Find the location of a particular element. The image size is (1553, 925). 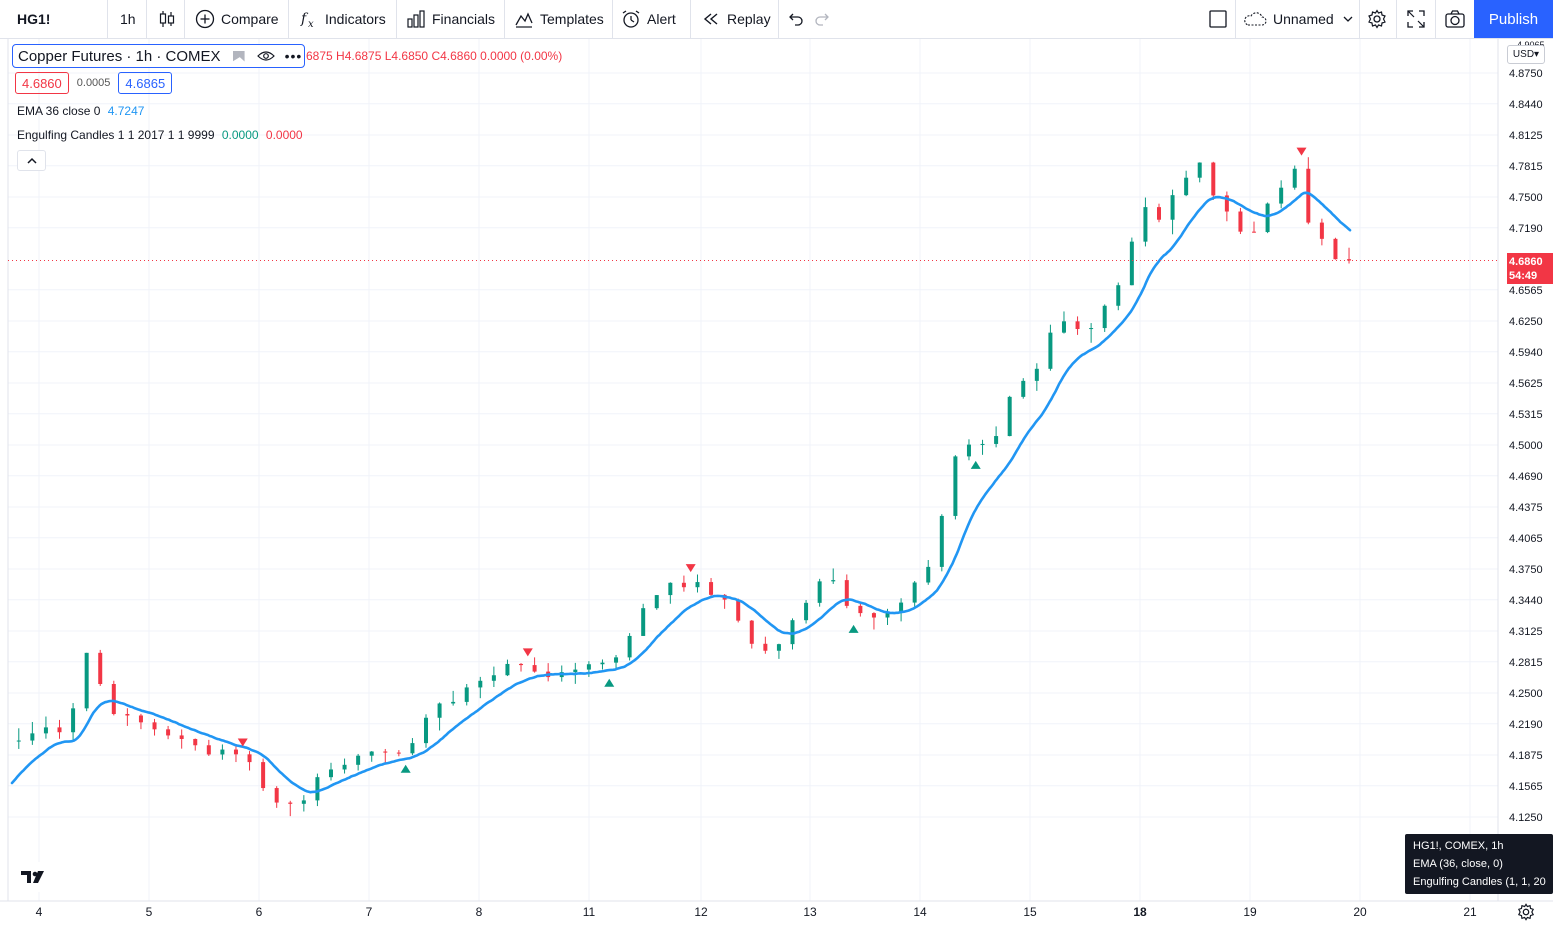

time-axis-label: 15 is located at coordinates (1030, 912).